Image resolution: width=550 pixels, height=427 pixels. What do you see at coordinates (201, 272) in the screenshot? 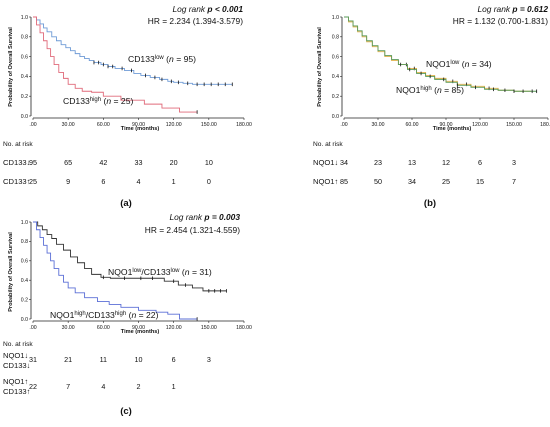
I see `panel-c-label-low-tail: = 31)` at bounding box center [201, 272].